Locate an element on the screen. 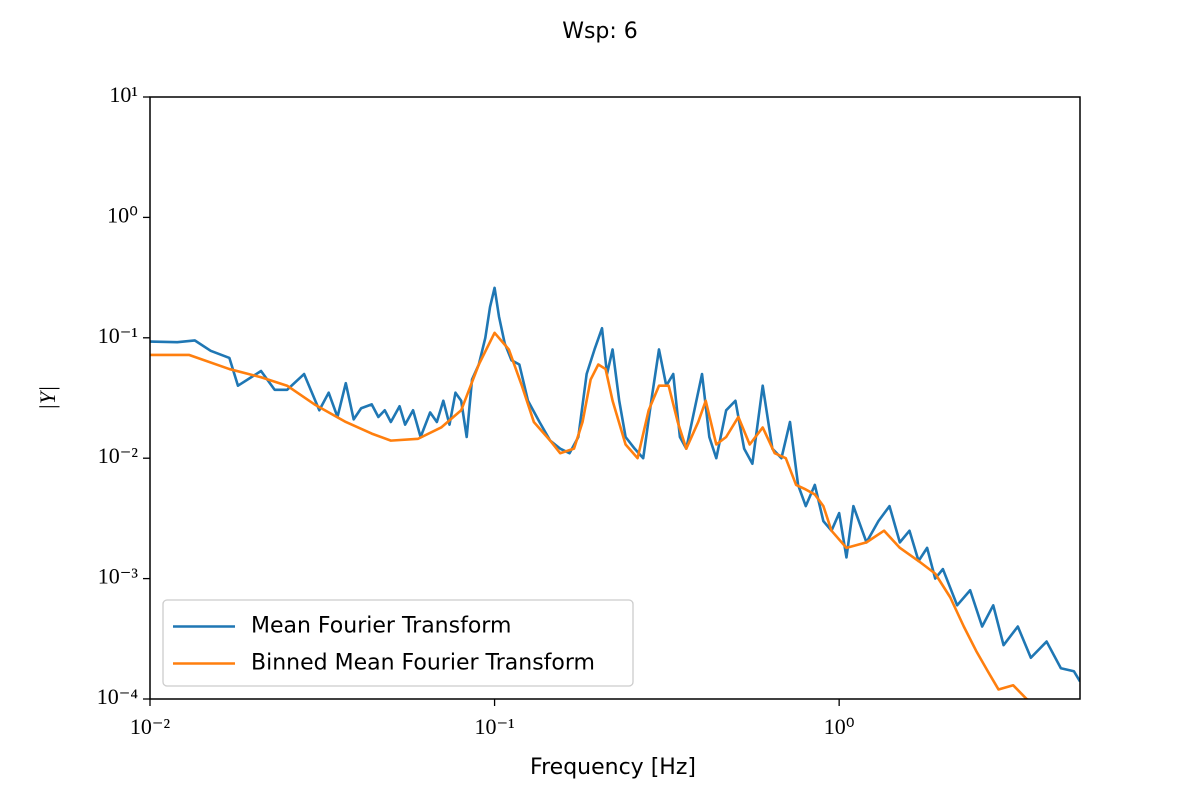 Image resolution: width=1200 pixels, height=800 pixels. legend-box is located at coordinates (398, 643).